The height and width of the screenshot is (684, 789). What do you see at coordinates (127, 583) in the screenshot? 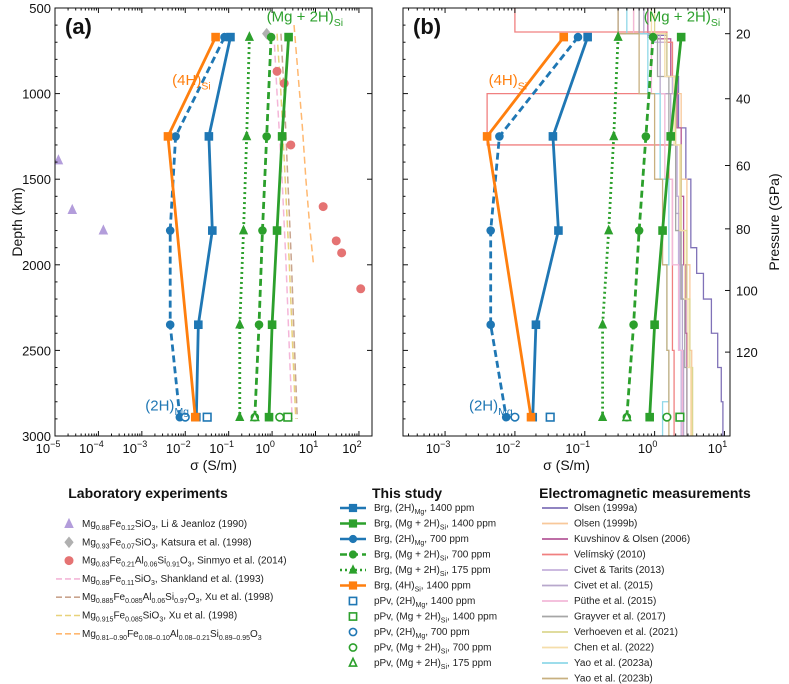
I see `text-span: 0.11` at bounding box center [127, 583].